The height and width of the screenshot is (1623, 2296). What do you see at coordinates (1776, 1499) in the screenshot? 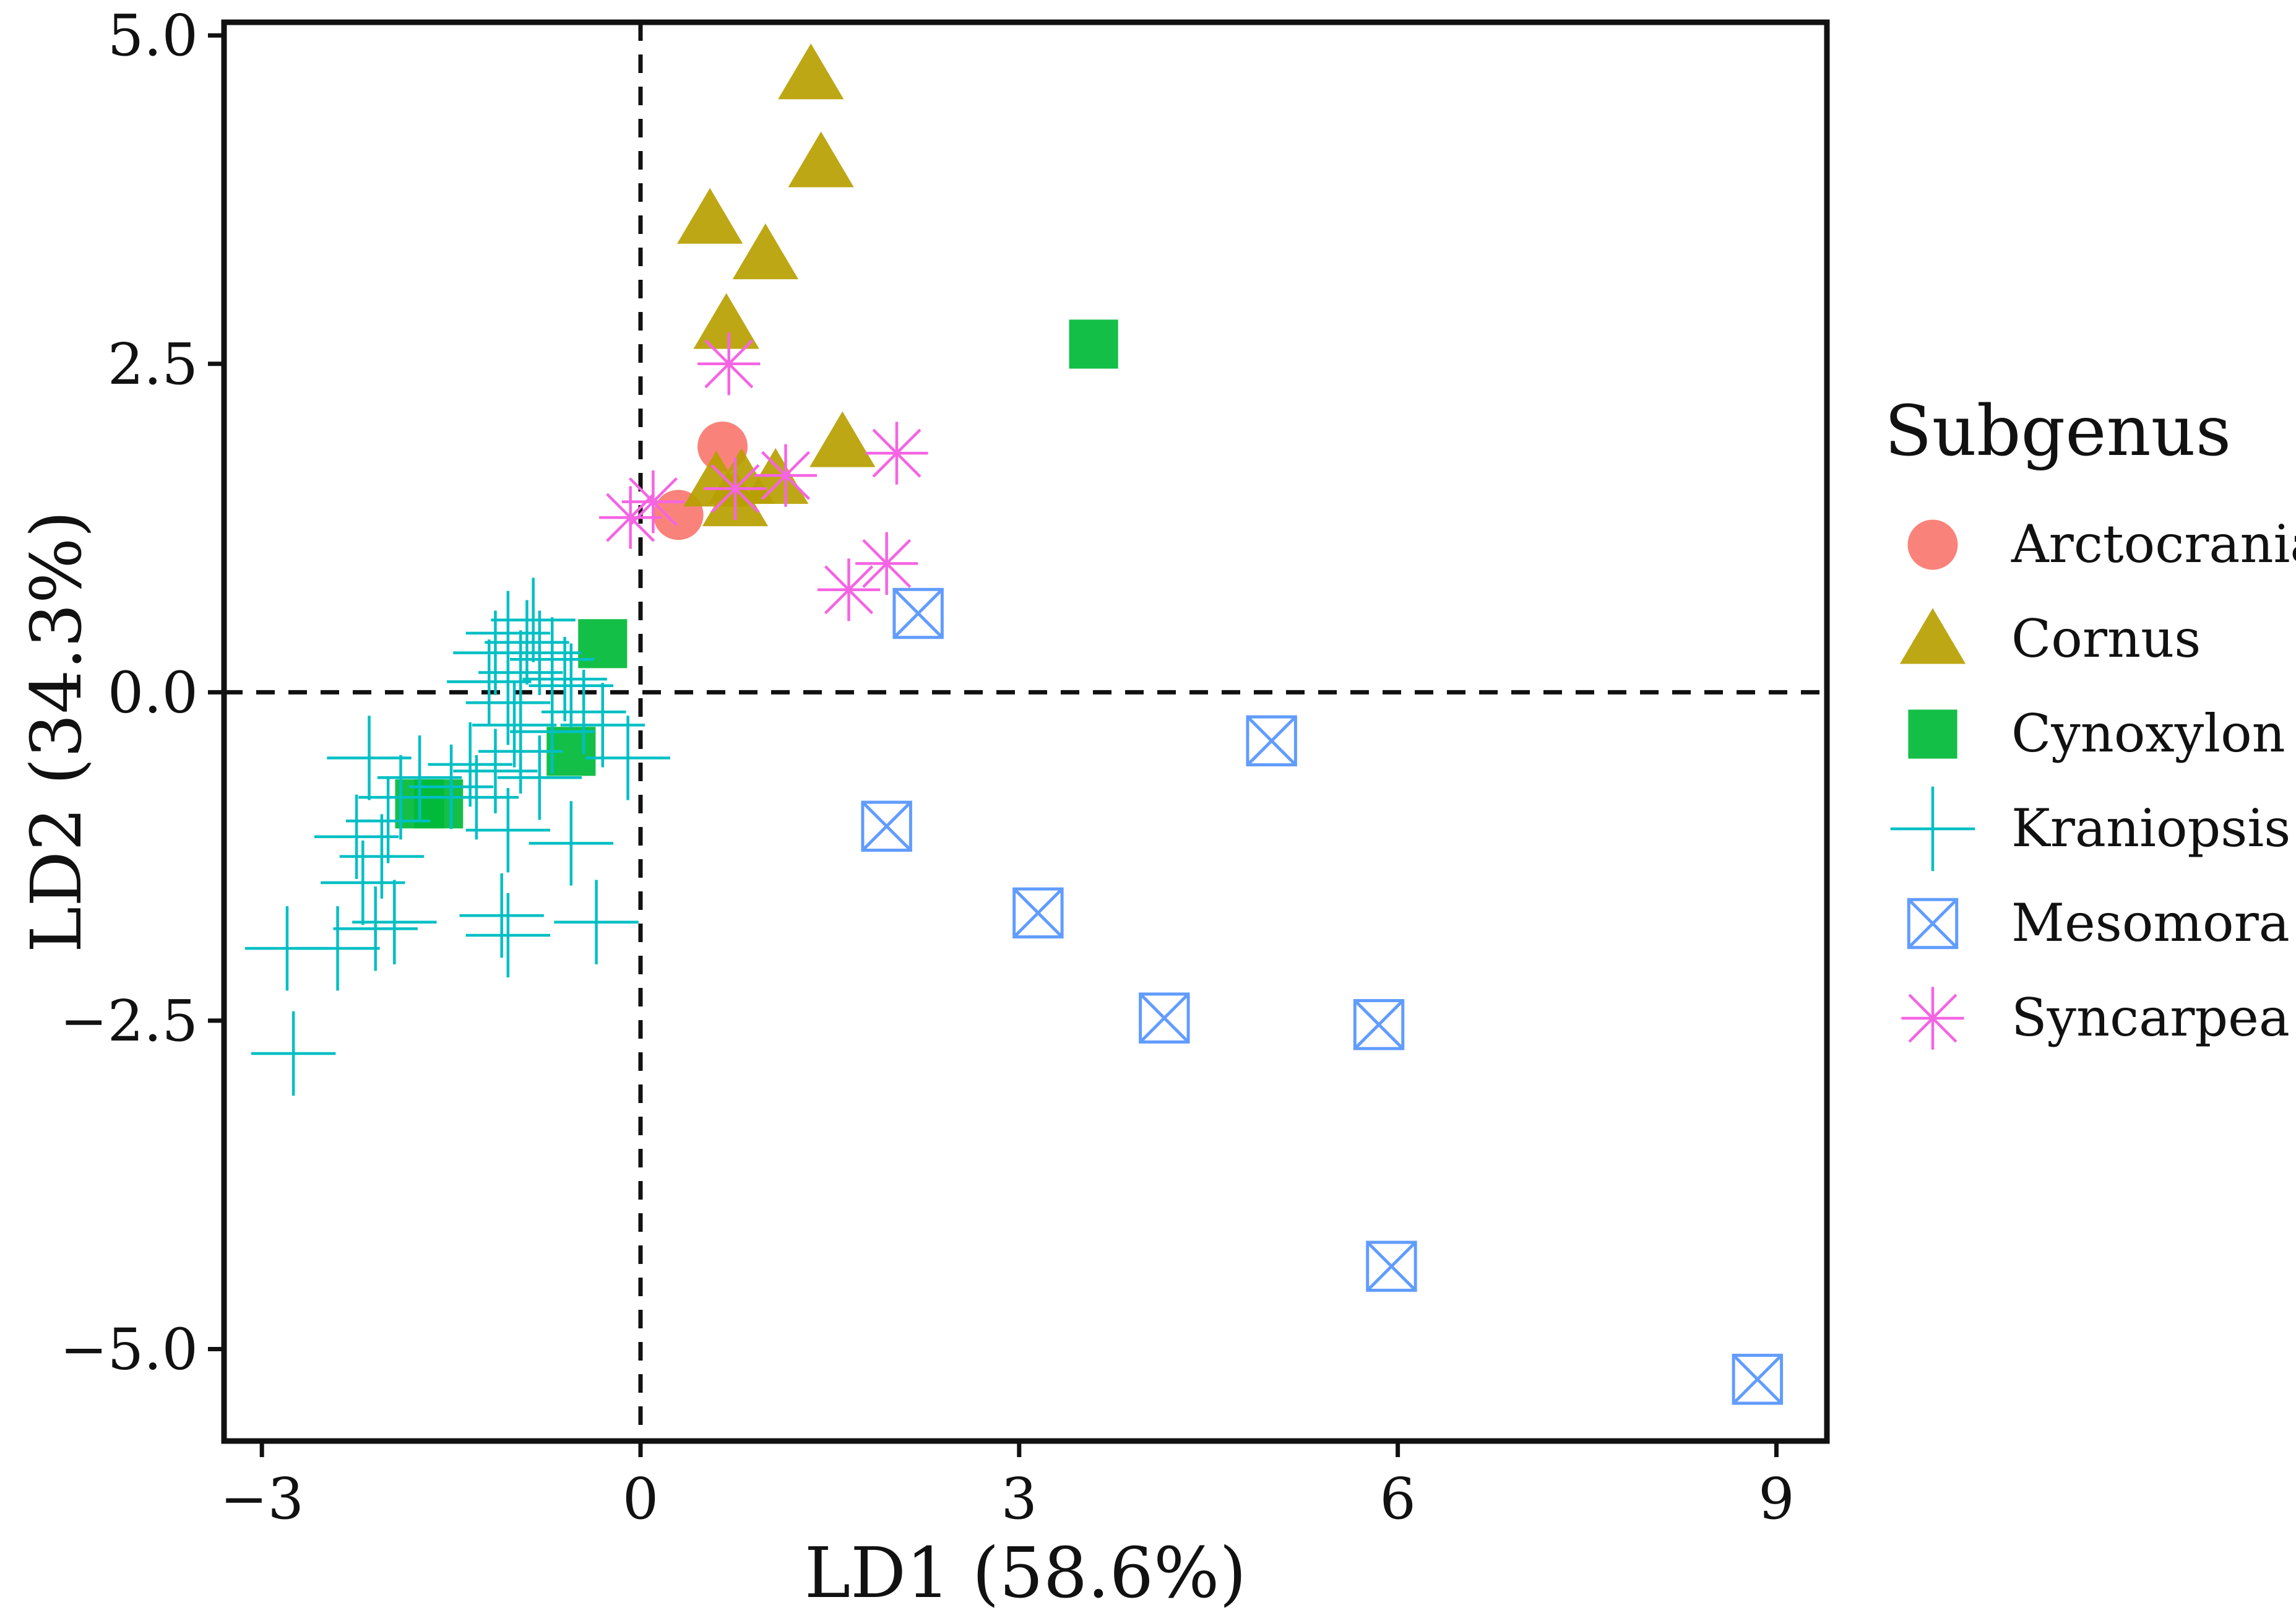
I see `x-tick-label: 9` at bounding box center [1776, 1499].